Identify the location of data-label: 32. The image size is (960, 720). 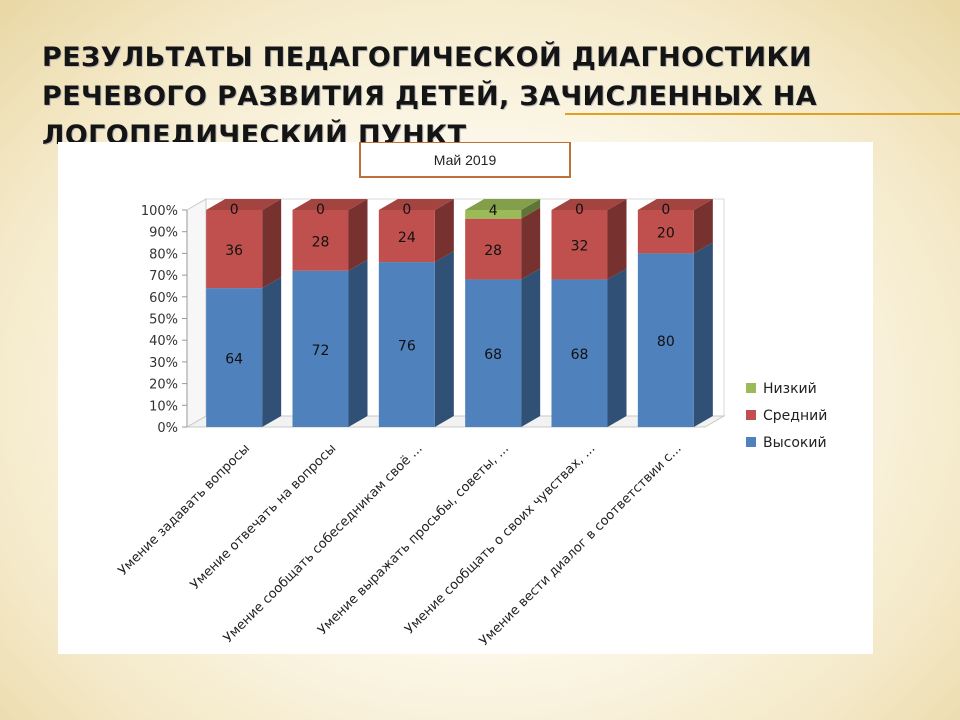
(580, 247).